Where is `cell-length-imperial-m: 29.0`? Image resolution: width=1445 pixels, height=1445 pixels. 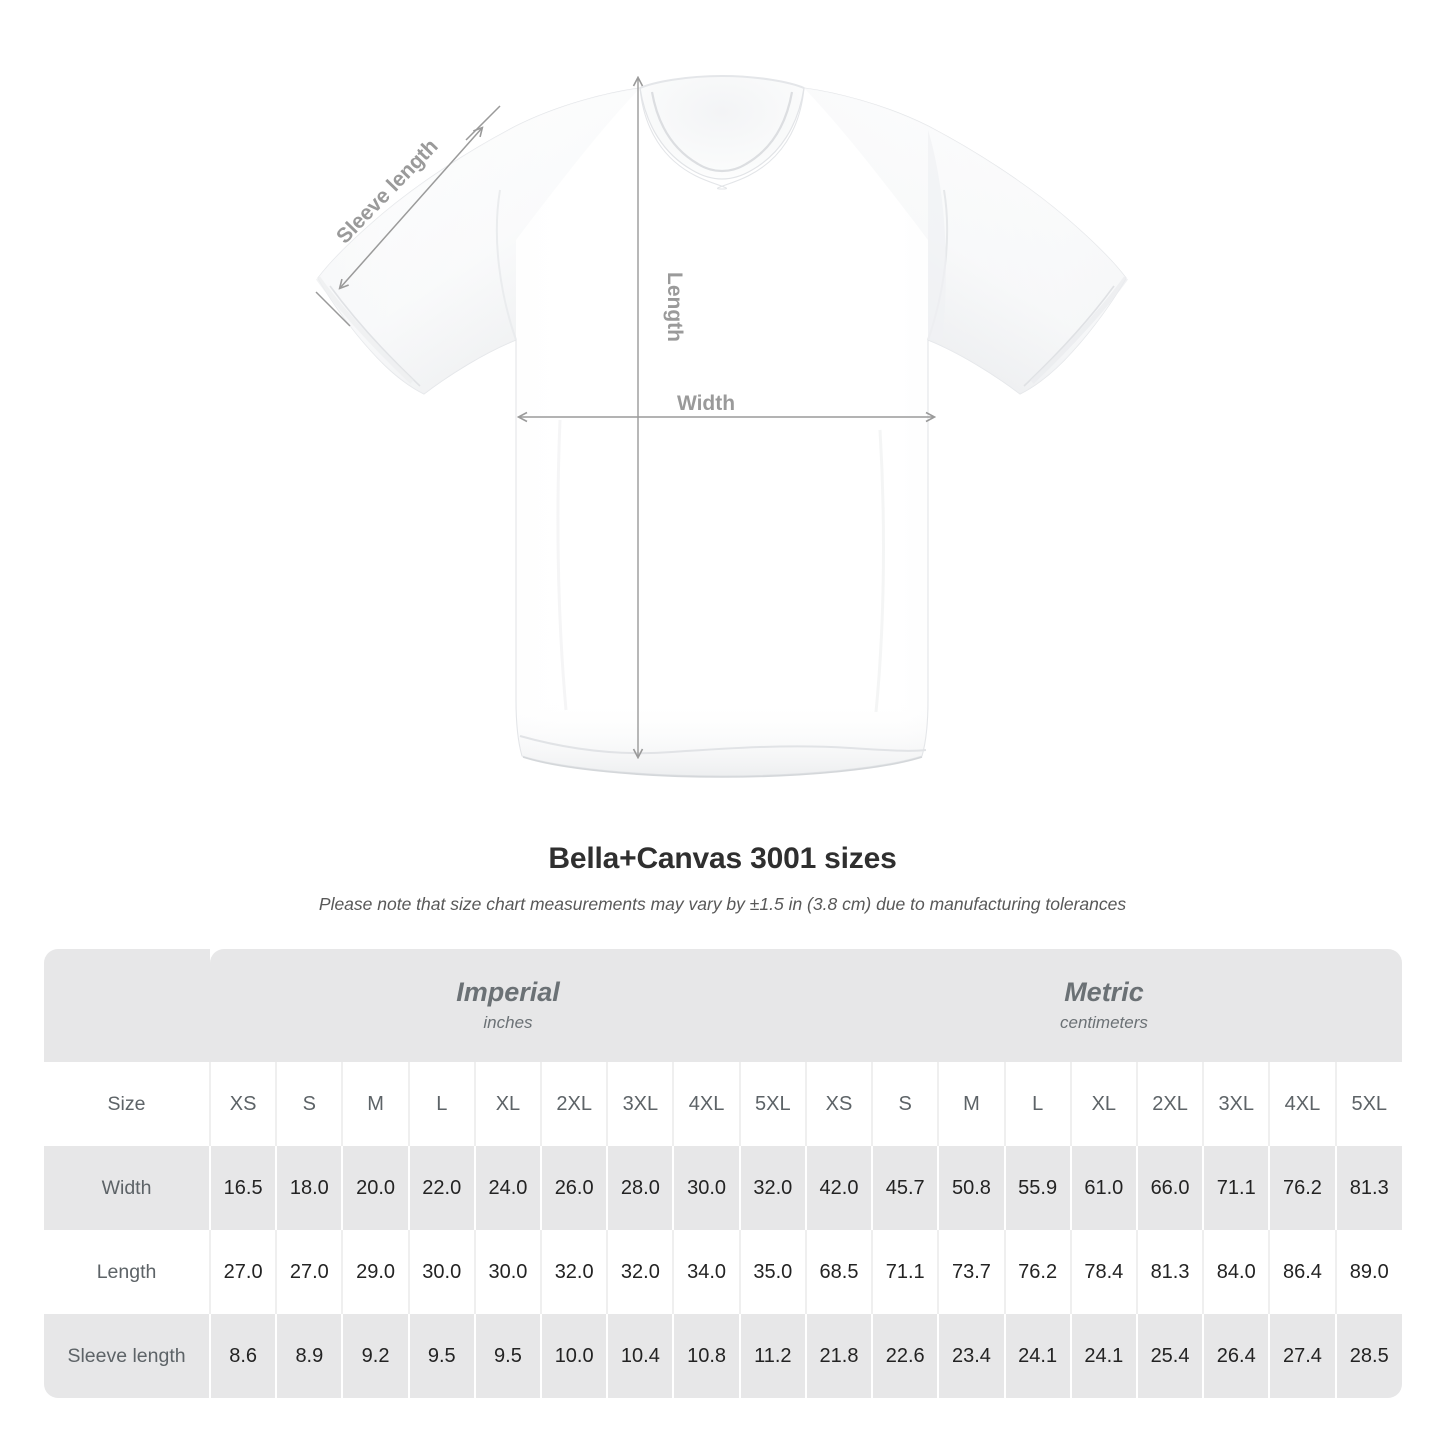
cell-length-imperial-m: 29.0 is located at coordinates (376, 1272).